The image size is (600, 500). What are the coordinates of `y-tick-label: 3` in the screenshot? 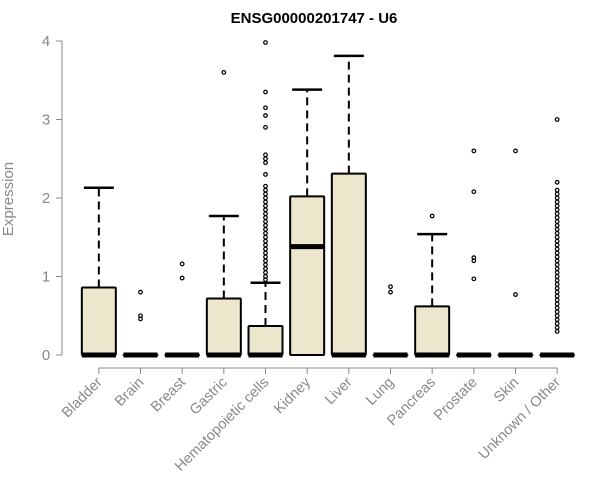 It's located at (46, 120).